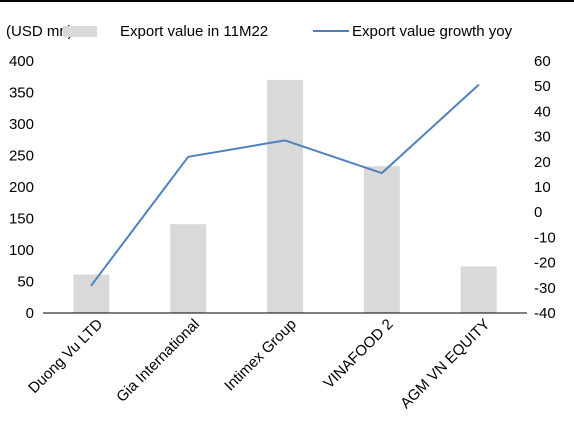  What do you see at coordinates (21, 61) in the screenshot?
I see `left-tick-label: 400` at bounding box center [21, 61].